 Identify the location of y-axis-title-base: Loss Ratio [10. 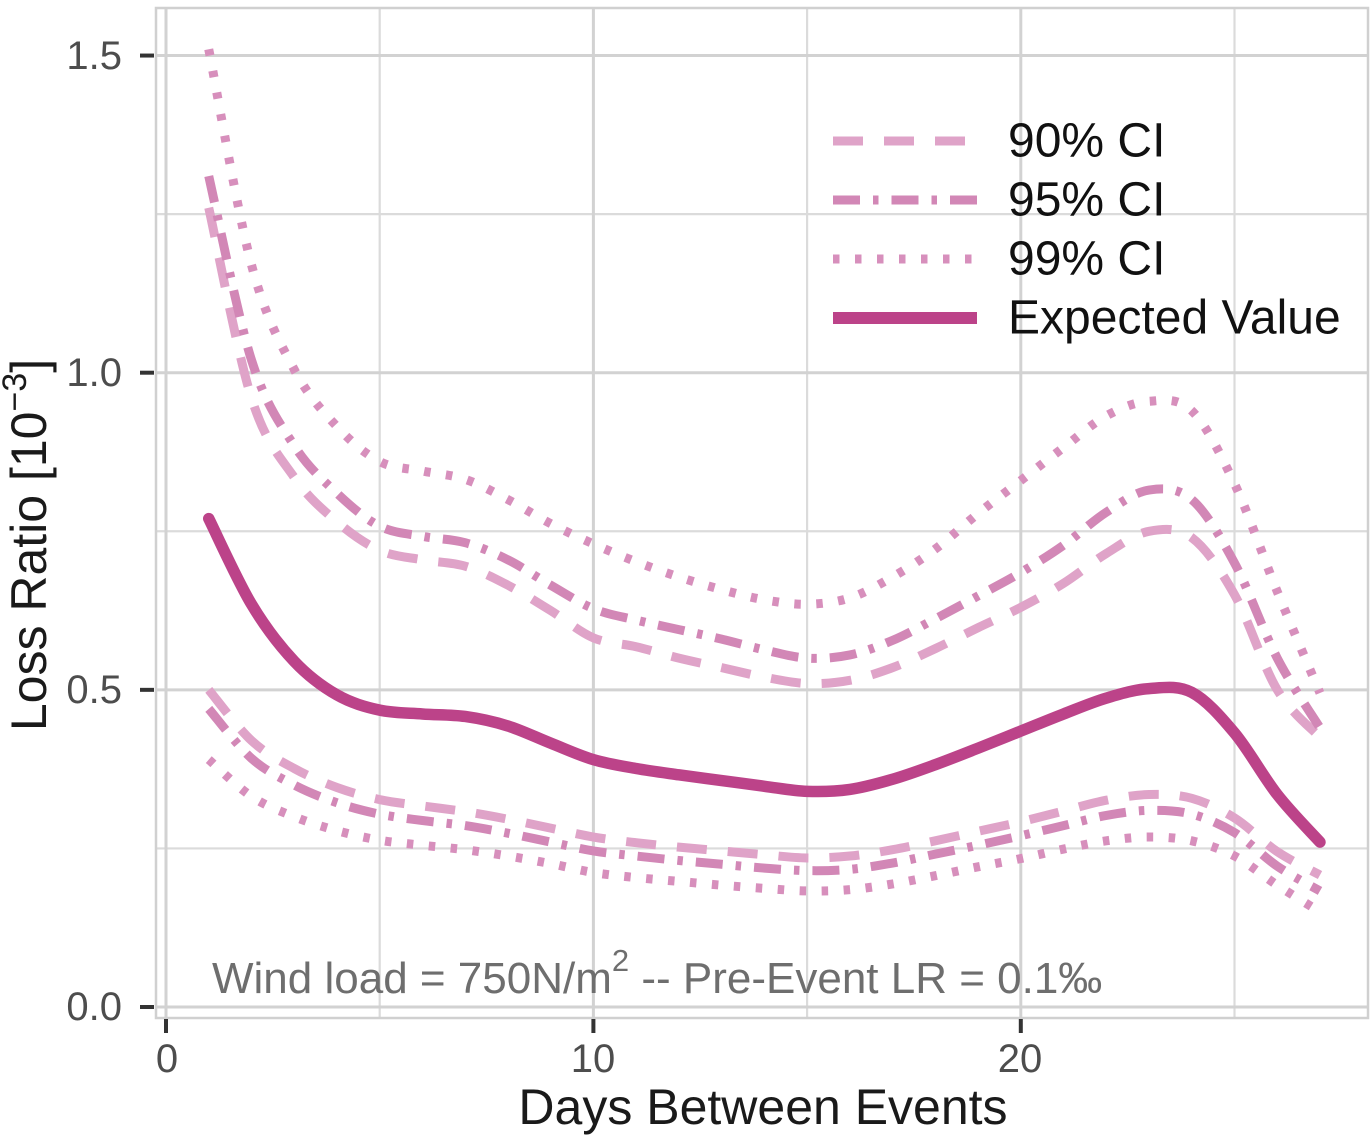
(29, 572).